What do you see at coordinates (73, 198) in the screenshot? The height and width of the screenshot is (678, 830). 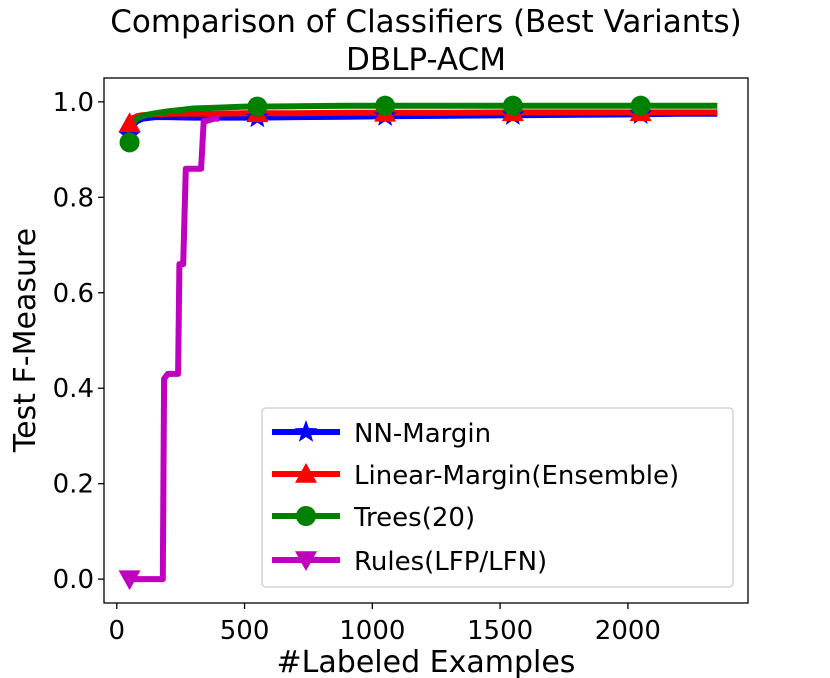 I see `y-tick-label-4: 0.8` at bounding box center [73, 198].